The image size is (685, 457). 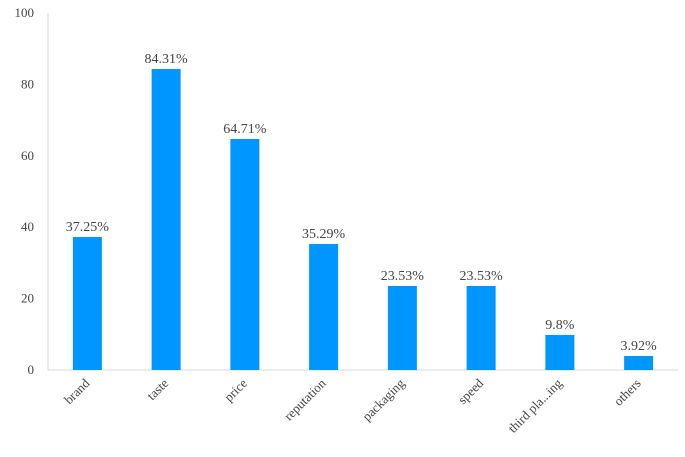 I want to click on bar-third-pla-ing, so click(x=560, y=352).